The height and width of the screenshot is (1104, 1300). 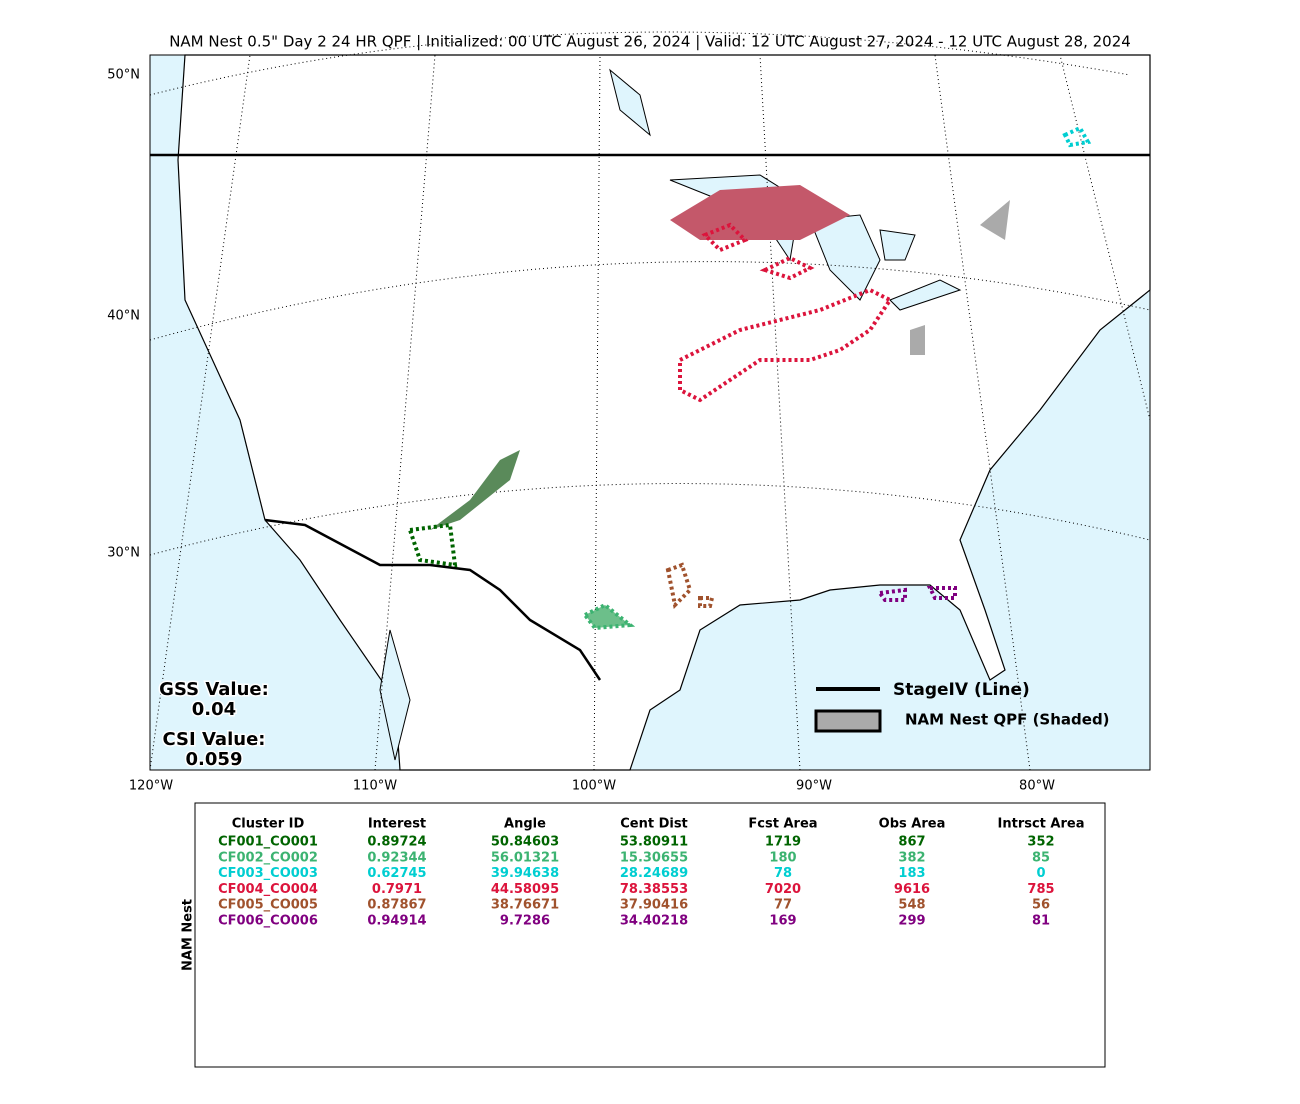 What do you see at coordinates (911, 842) in the screenshot?
I see `table-cell: 867` at bounding box center [911, 842].